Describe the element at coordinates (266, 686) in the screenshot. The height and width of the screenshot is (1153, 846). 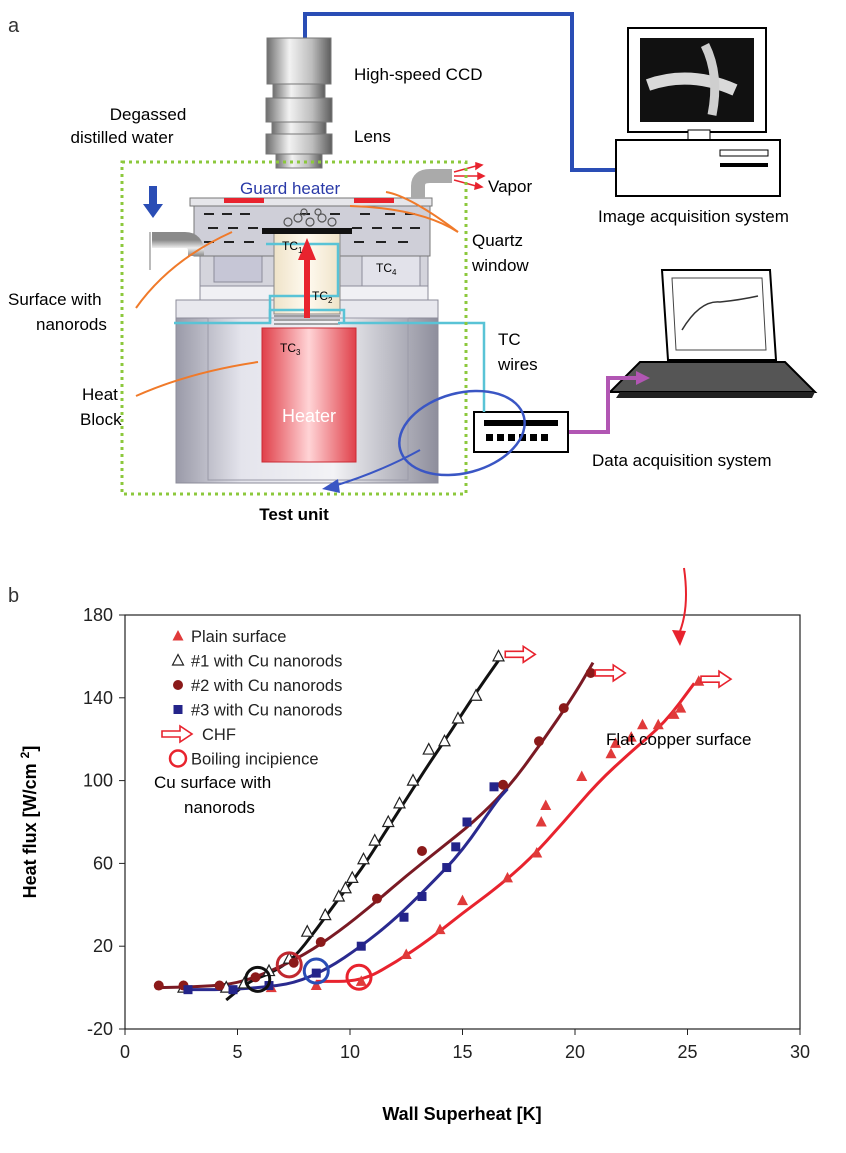
I see `legend-label: #2 with Cu nanorods` at that location.